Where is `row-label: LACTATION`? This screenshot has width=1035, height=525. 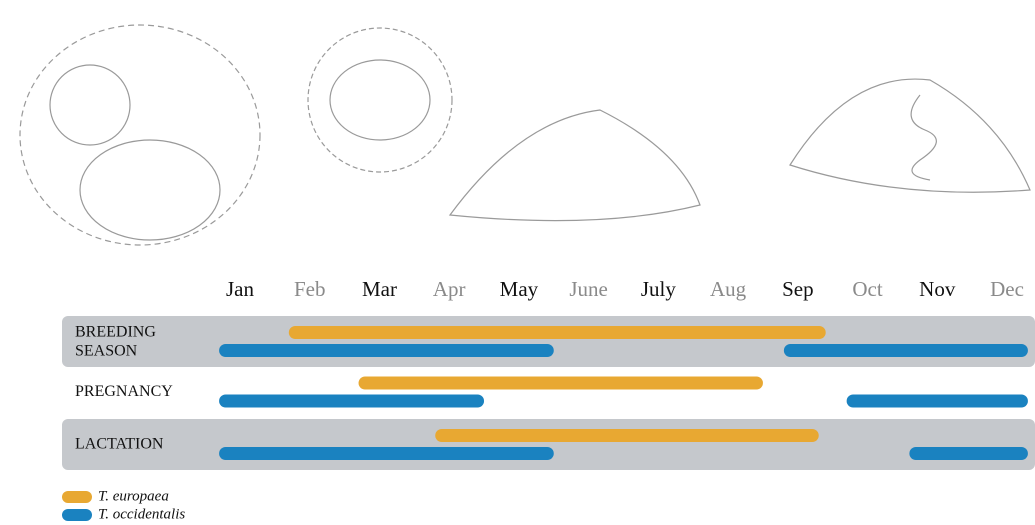 row-label: LACTATION is located at coordinates (119, 443).